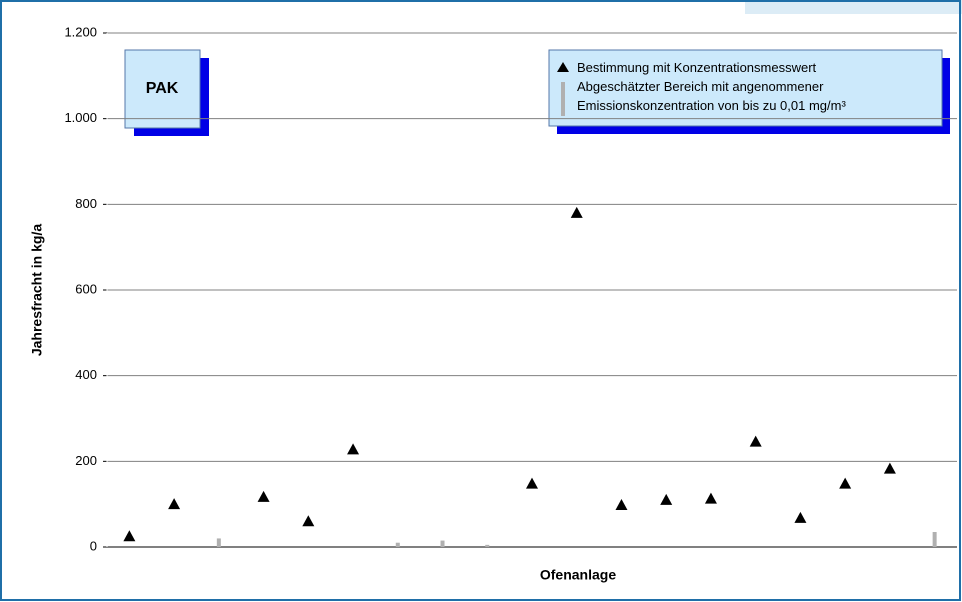 This screenshot has width=962, height=602. What do you see at coordinates (86, 374) in the screenshot?
I see `y-tick-label: 400` at bounding box center [86, 374].